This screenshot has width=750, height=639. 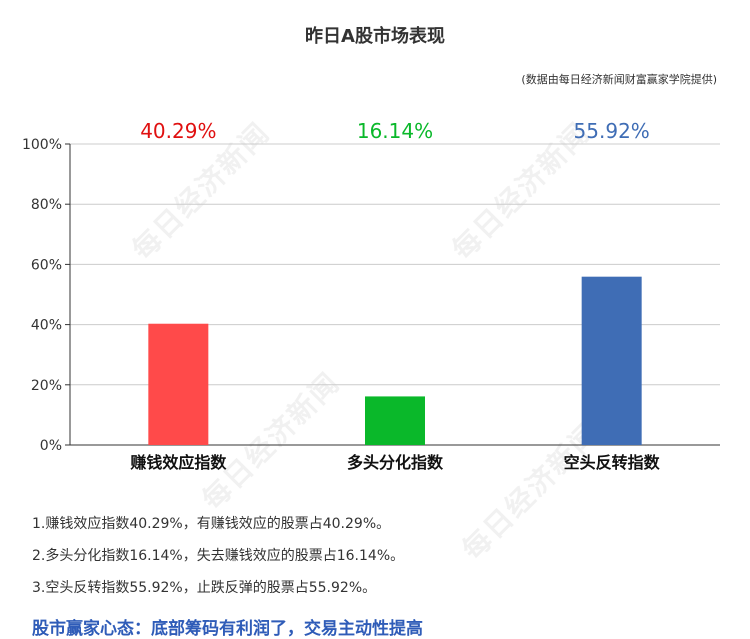 What do you see at coordinates (211, 524) in the screenshot?
I see `note-item: 1.赚钱效应指数40.29%，有赚钱效应的股票占40.29%。` at bounding box center [211, 524].